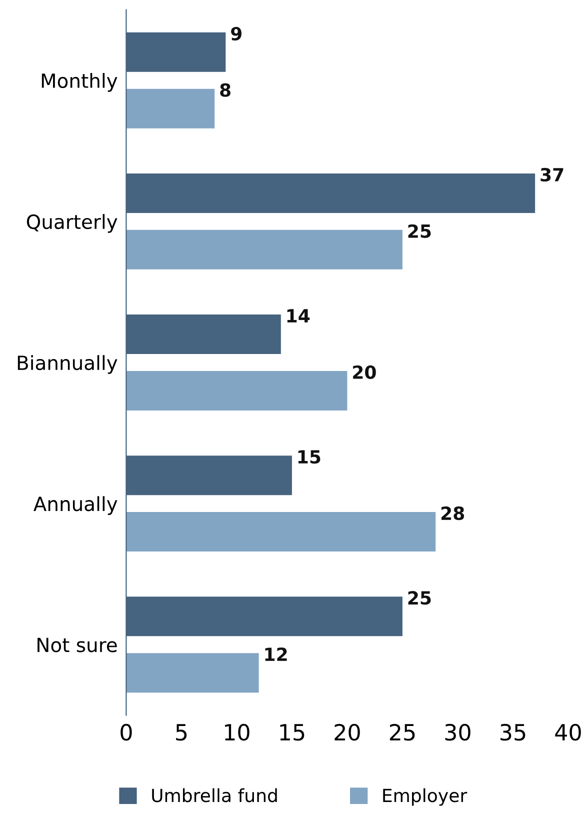 The height and width of the screenshot is (822, 587). I want to click on y-tick-label: Annually, so click(76, 505).